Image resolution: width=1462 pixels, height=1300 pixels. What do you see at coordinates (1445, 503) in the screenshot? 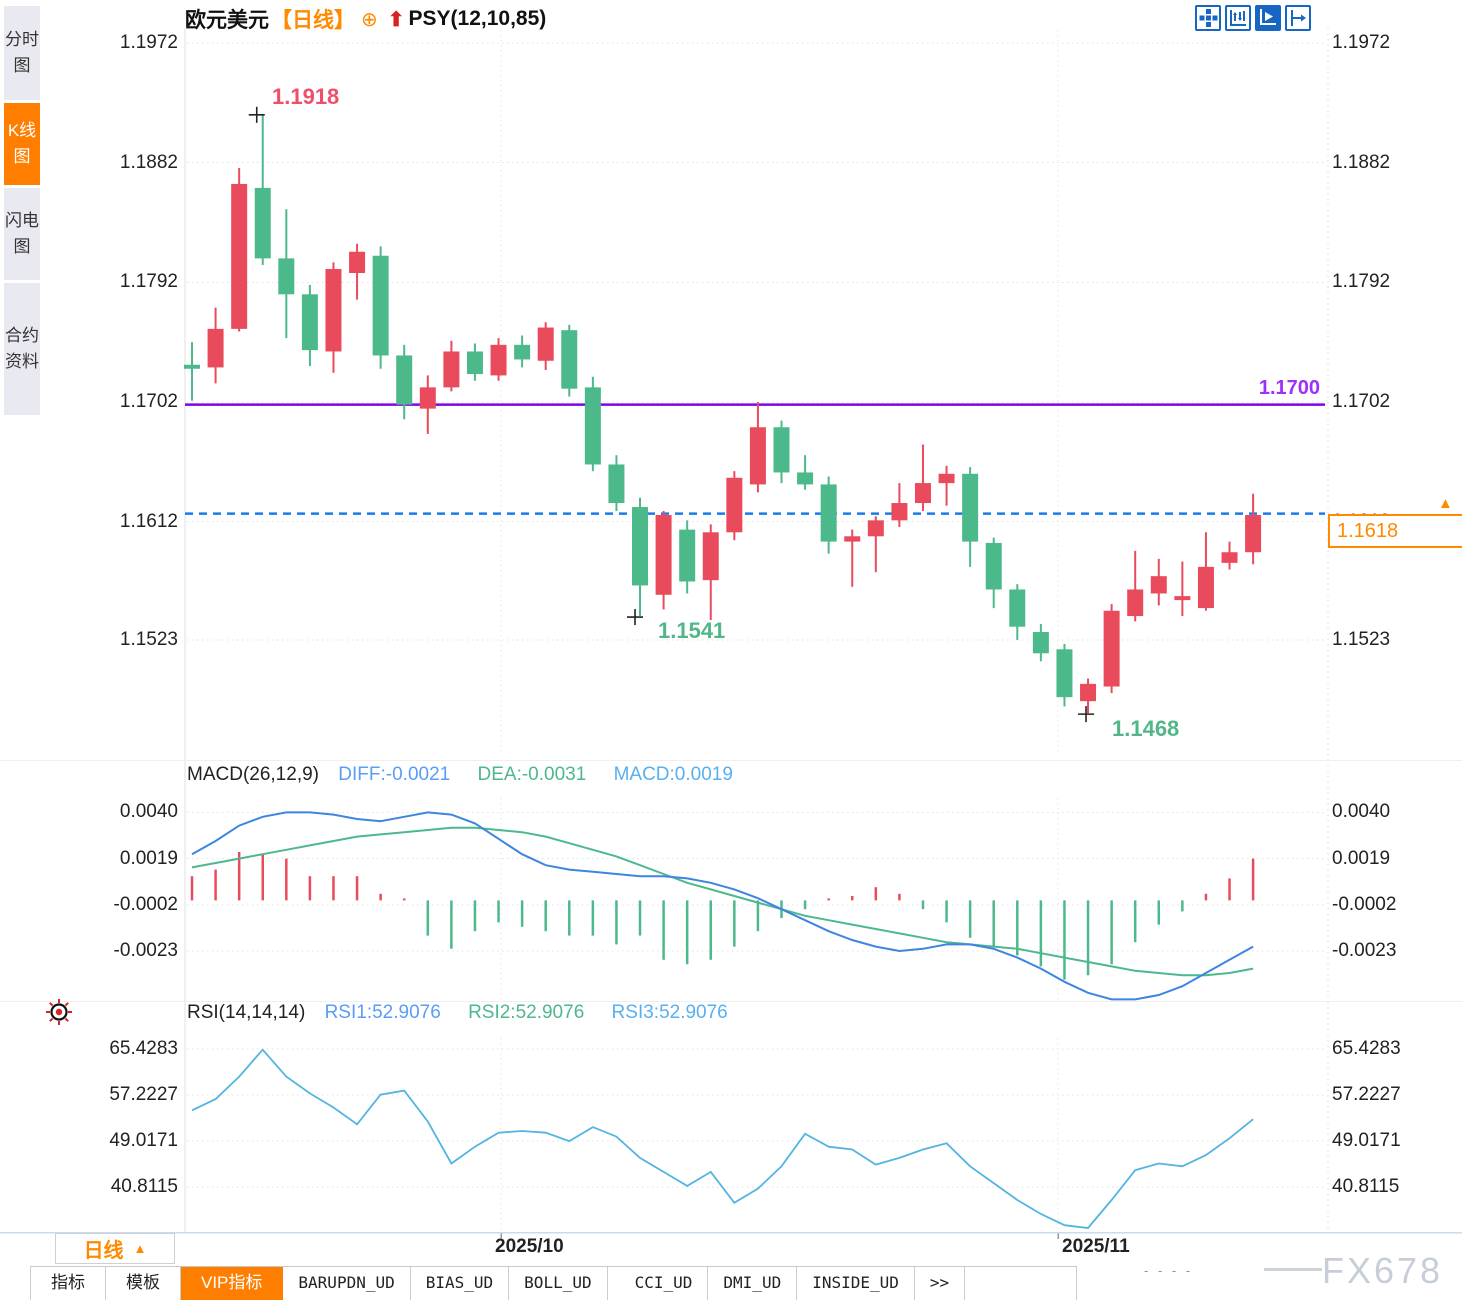
I see `current-price-up-arrow-icon: ▲` at bounding box center [1445, 503].